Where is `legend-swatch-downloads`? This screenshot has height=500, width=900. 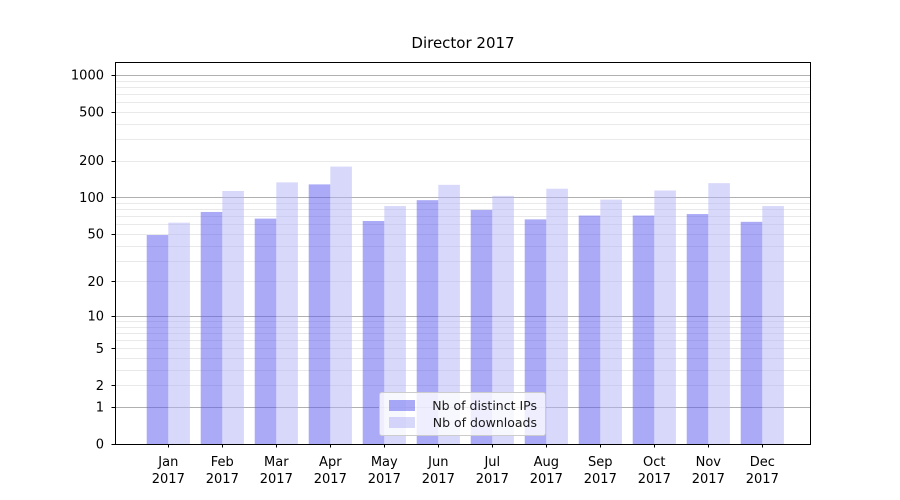
legend-swatch-downloads is located at coordinates (402, 422).